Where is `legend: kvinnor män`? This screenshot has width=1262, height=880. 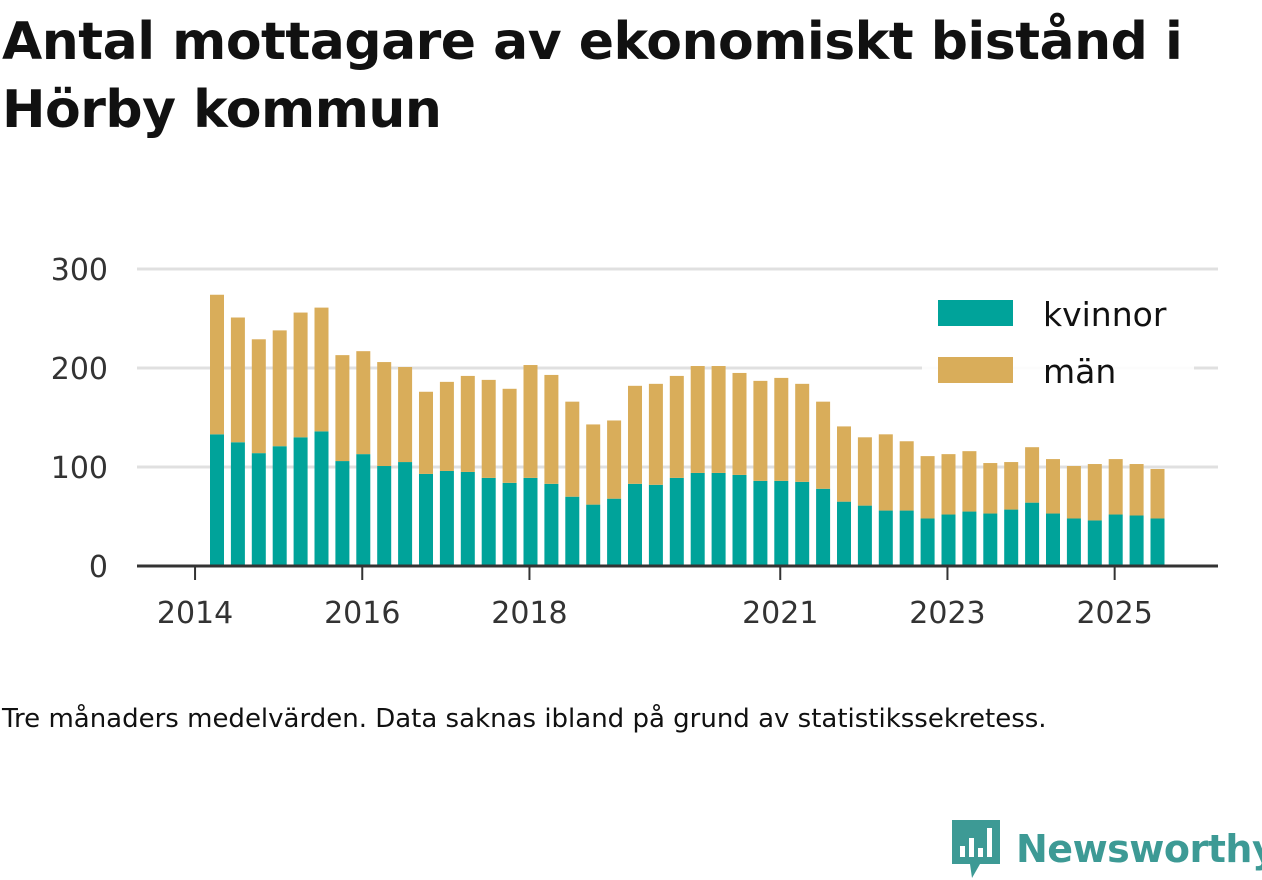 legend: kvinnor män is located at coordinates (1058, 343).